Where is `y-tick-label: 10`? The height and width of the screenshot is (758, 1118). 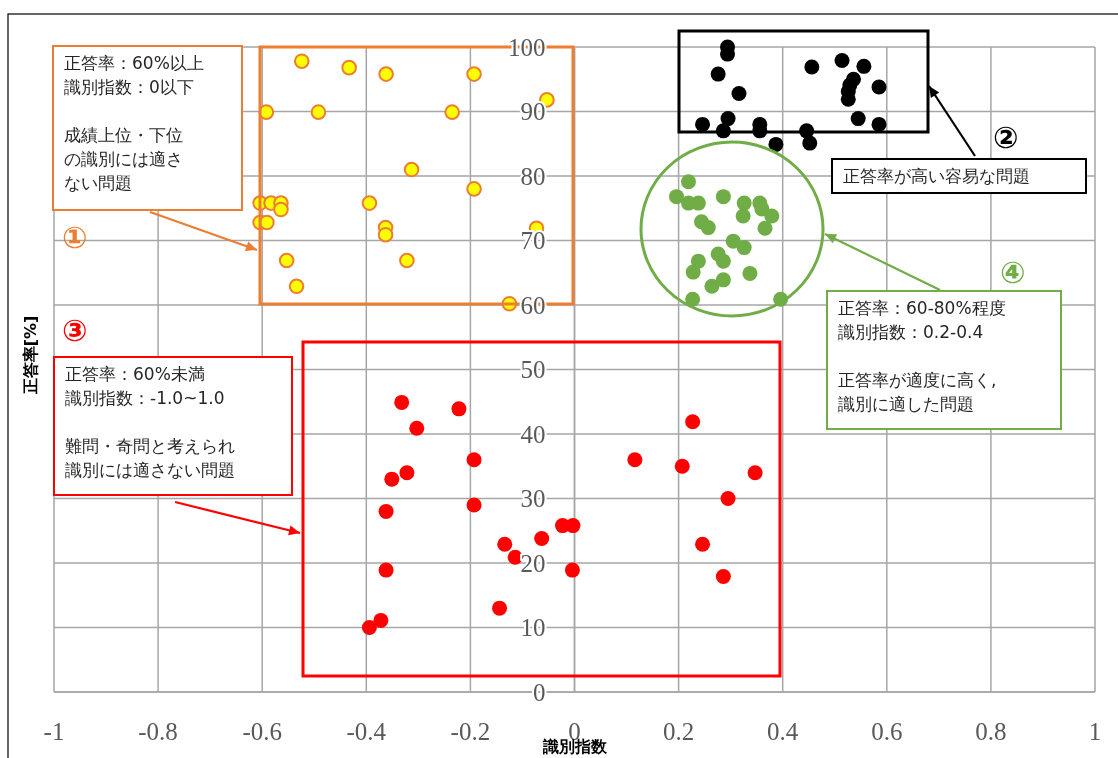
y-tick-label: 10 is located at coordinates (533, 627).